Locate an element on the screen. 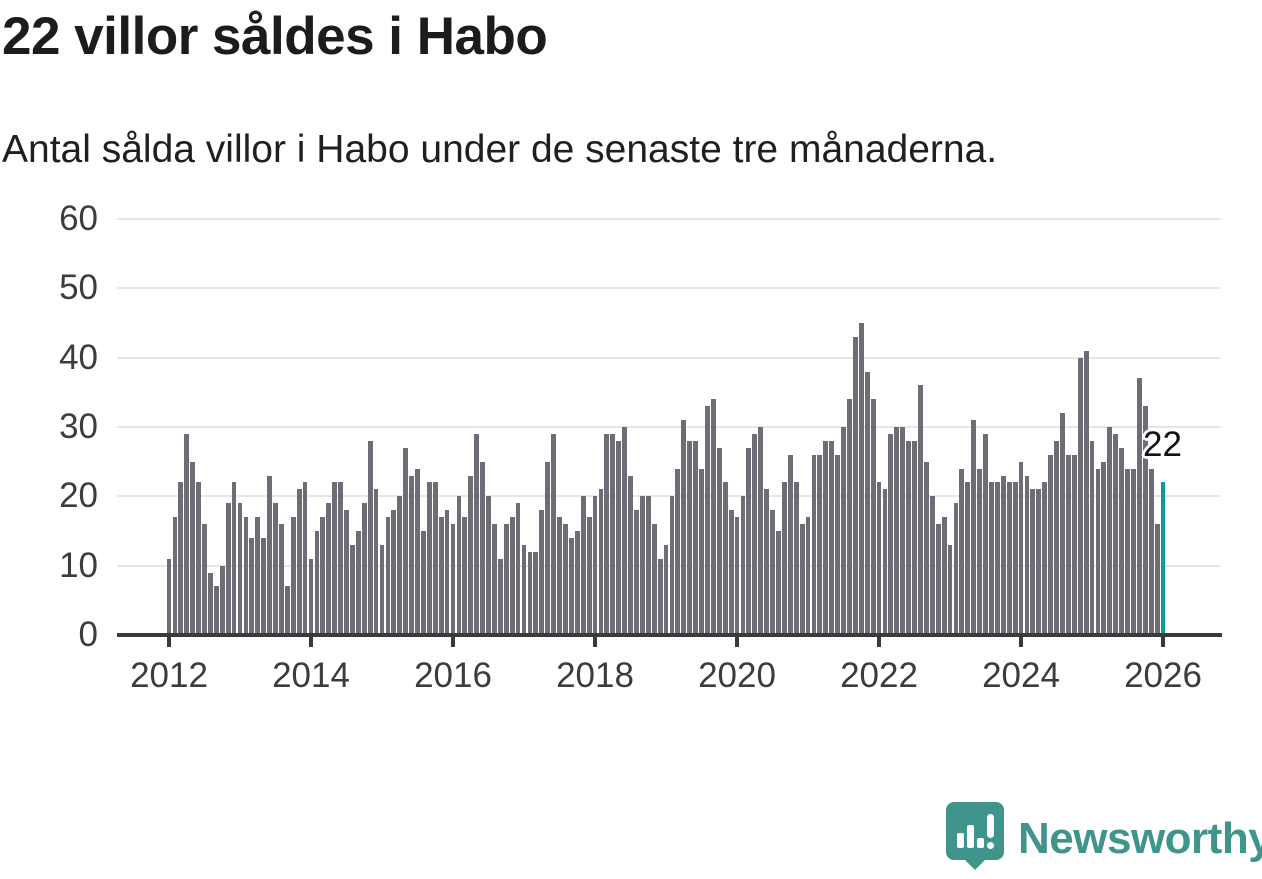  x-axis-line is located at coordinates (669, 635).